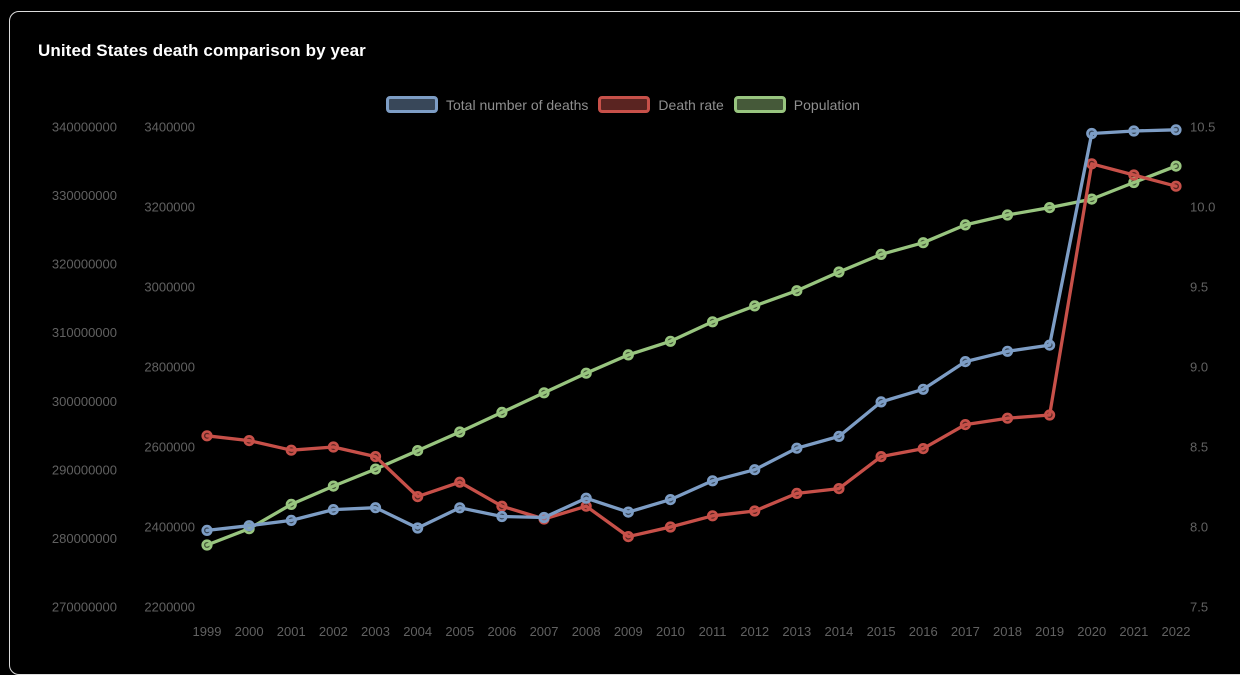  I want to click on x-tick-year: 2007, so click(544, 631).